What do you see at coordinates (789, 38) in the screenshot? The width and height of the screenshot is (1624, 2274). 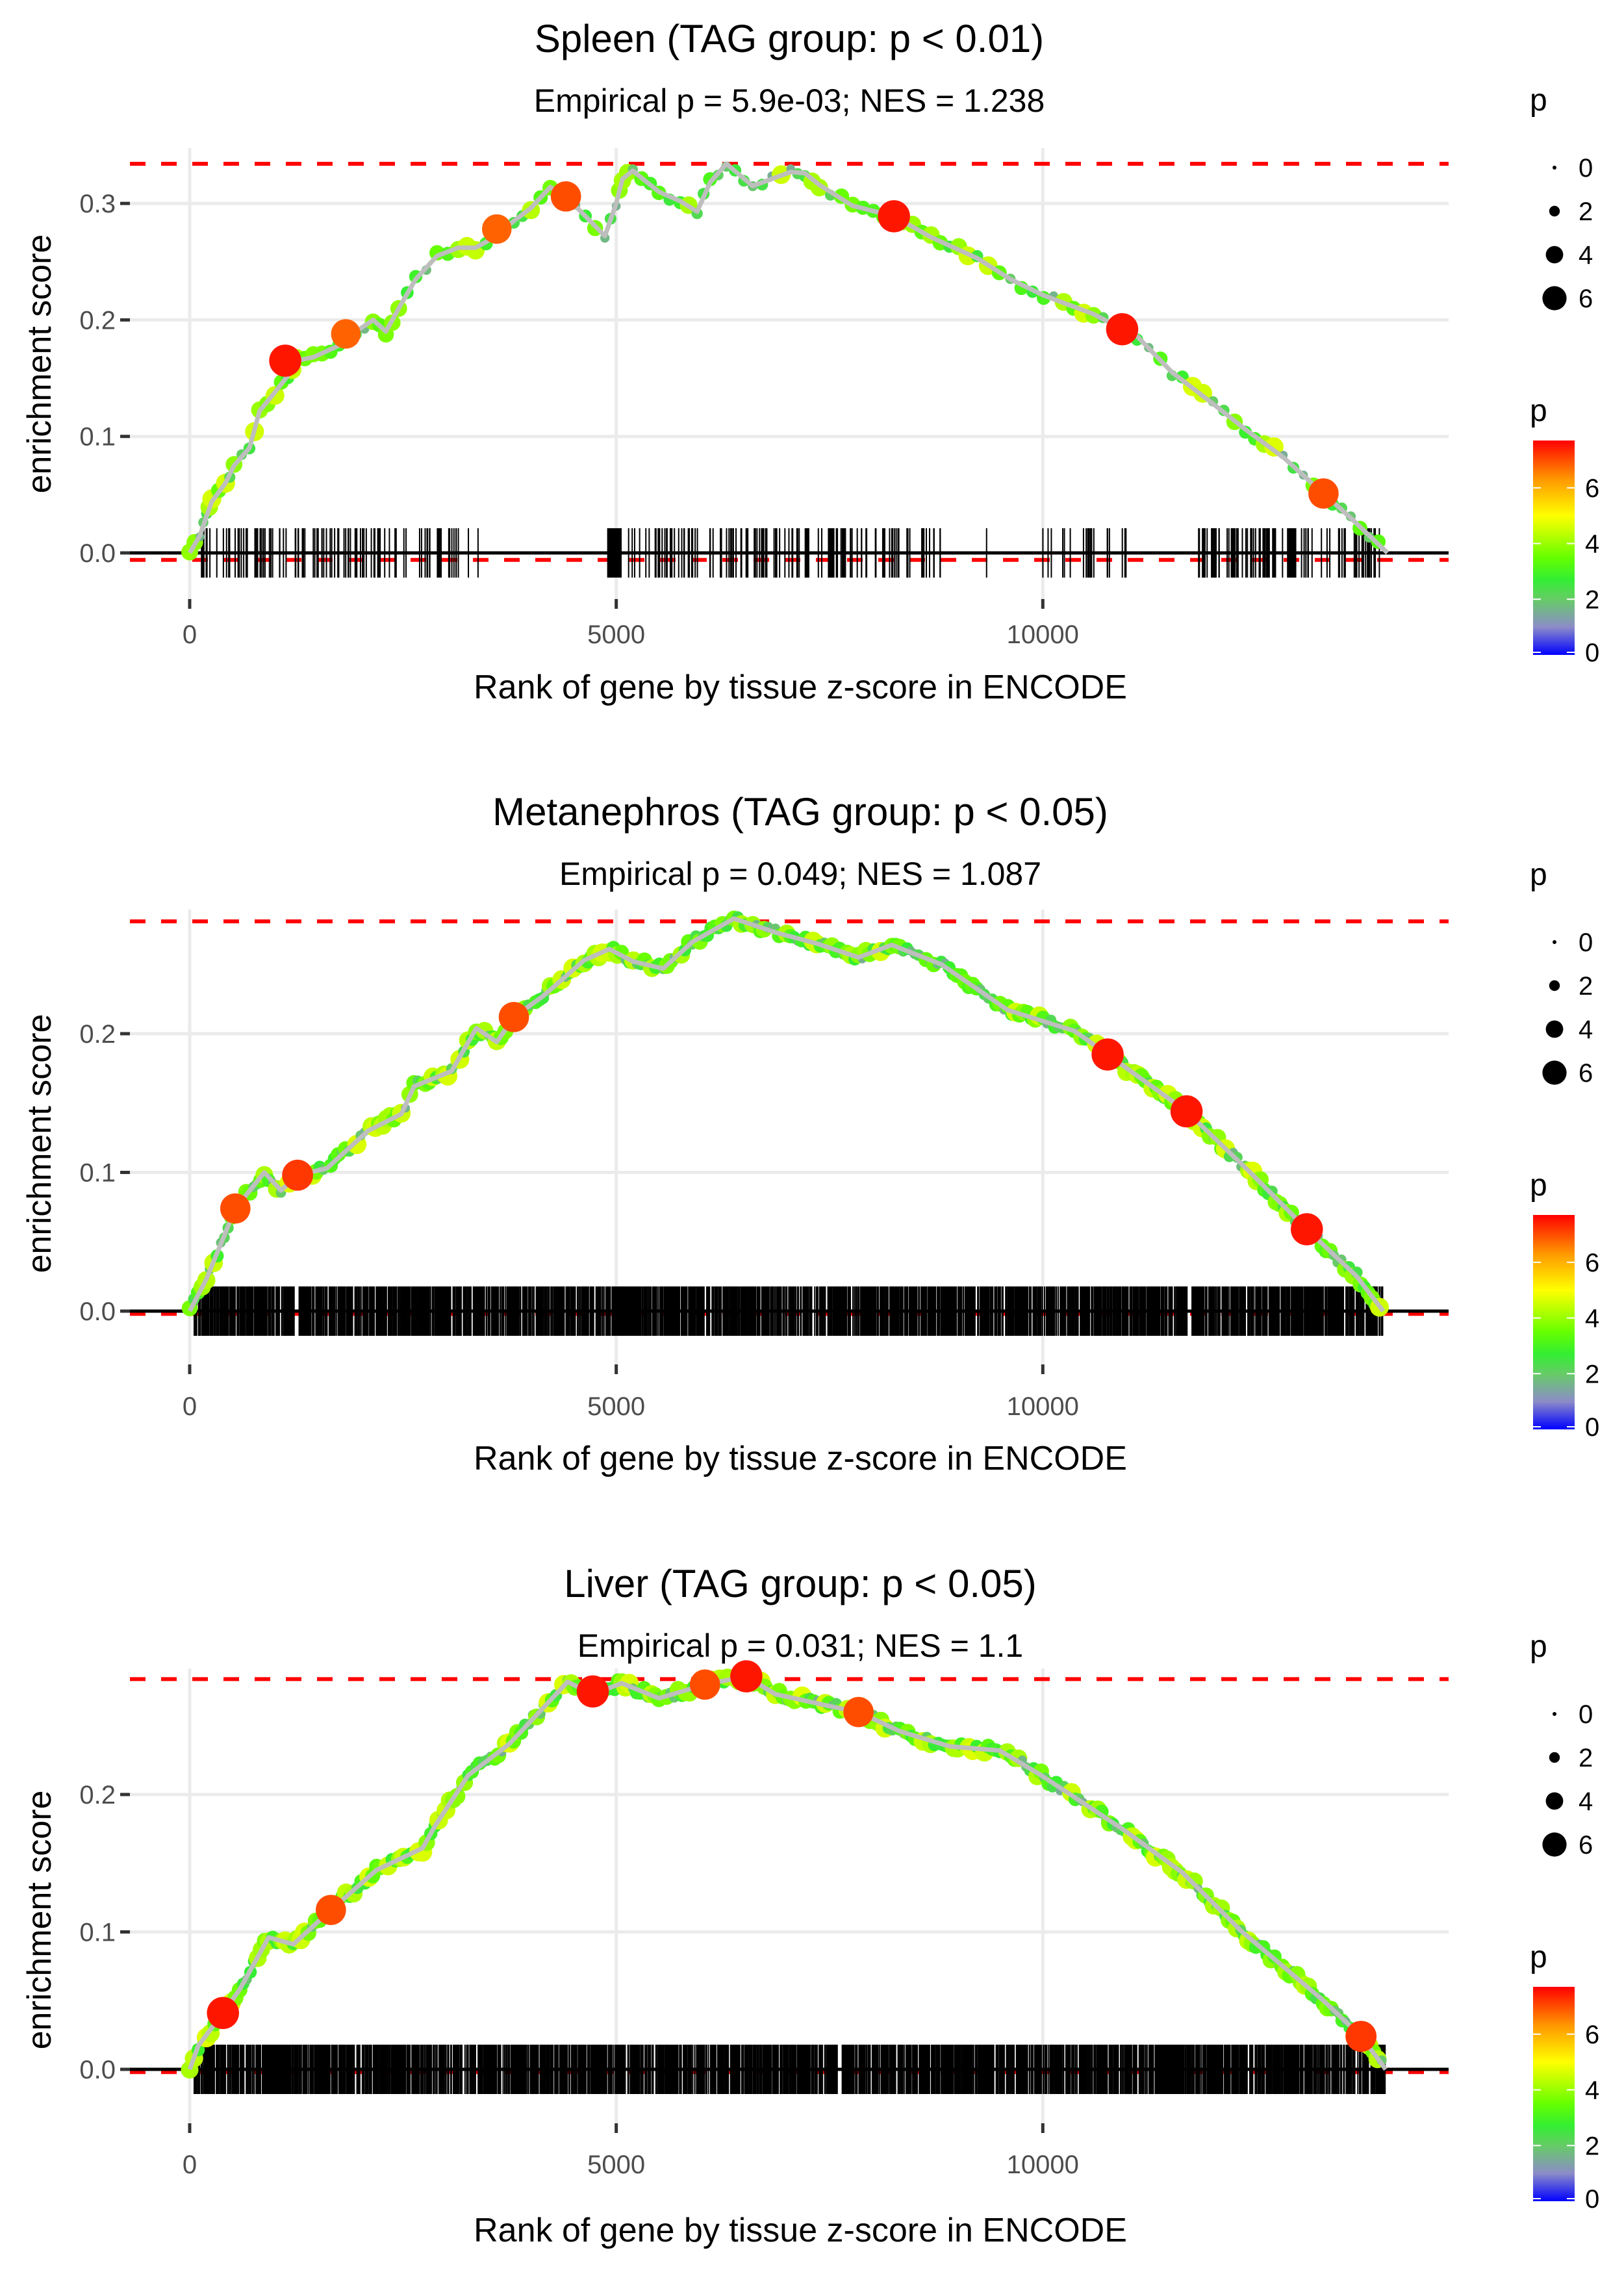 I see `panel-title: Spleen (TAG group: p < 0.01)` at bounding box center [789, 38].